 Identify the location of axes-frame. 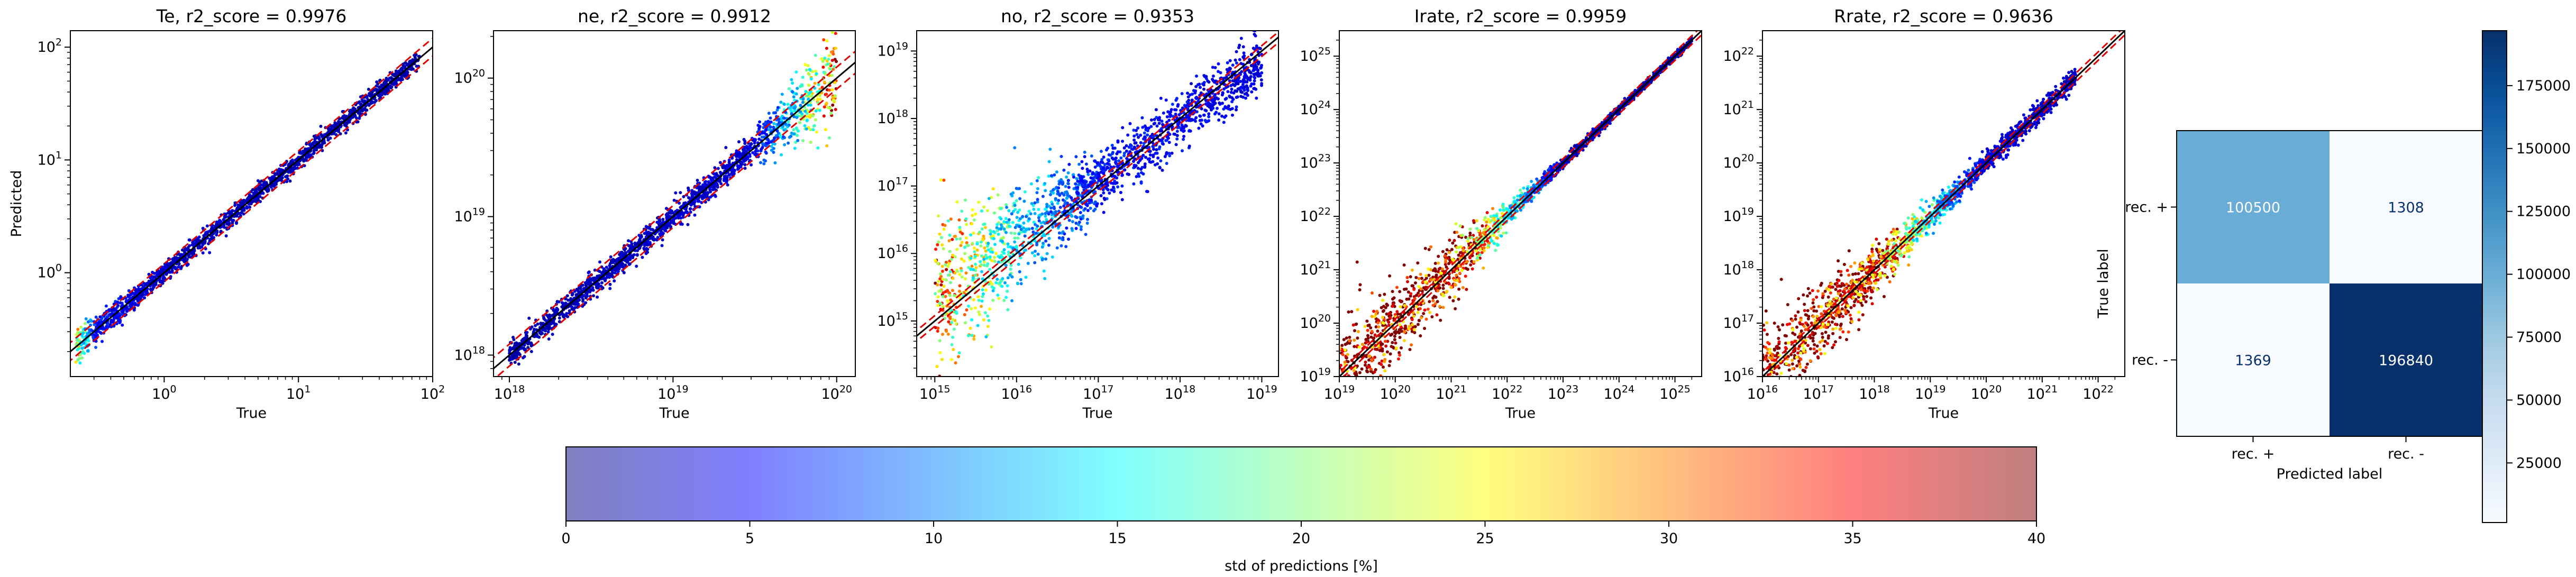
(251, 203).